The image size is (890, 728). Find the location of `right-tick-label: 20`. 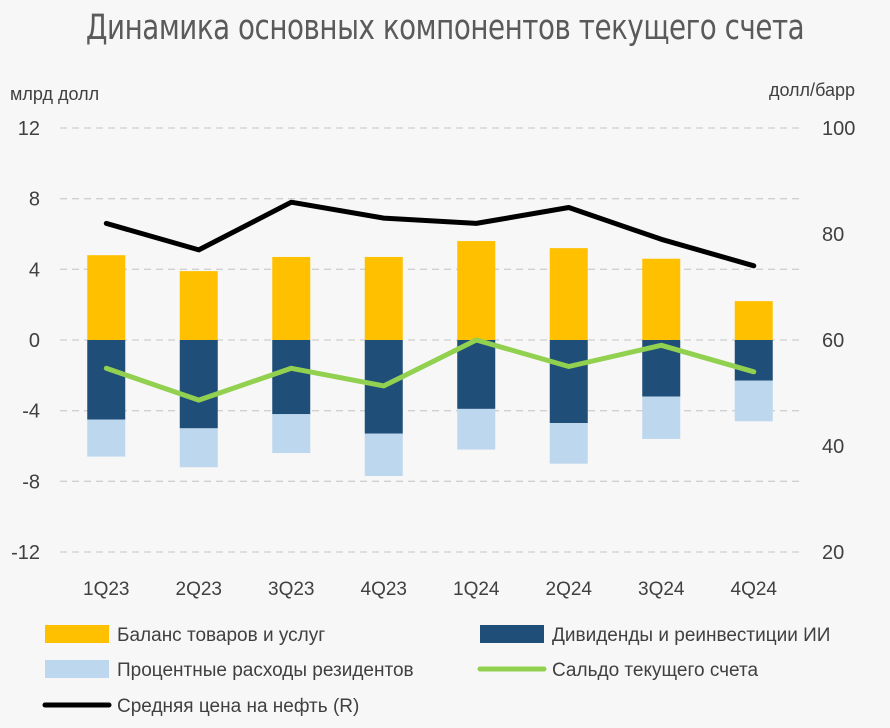

right-tick-label: 20 is located at coordinates (833, 553).